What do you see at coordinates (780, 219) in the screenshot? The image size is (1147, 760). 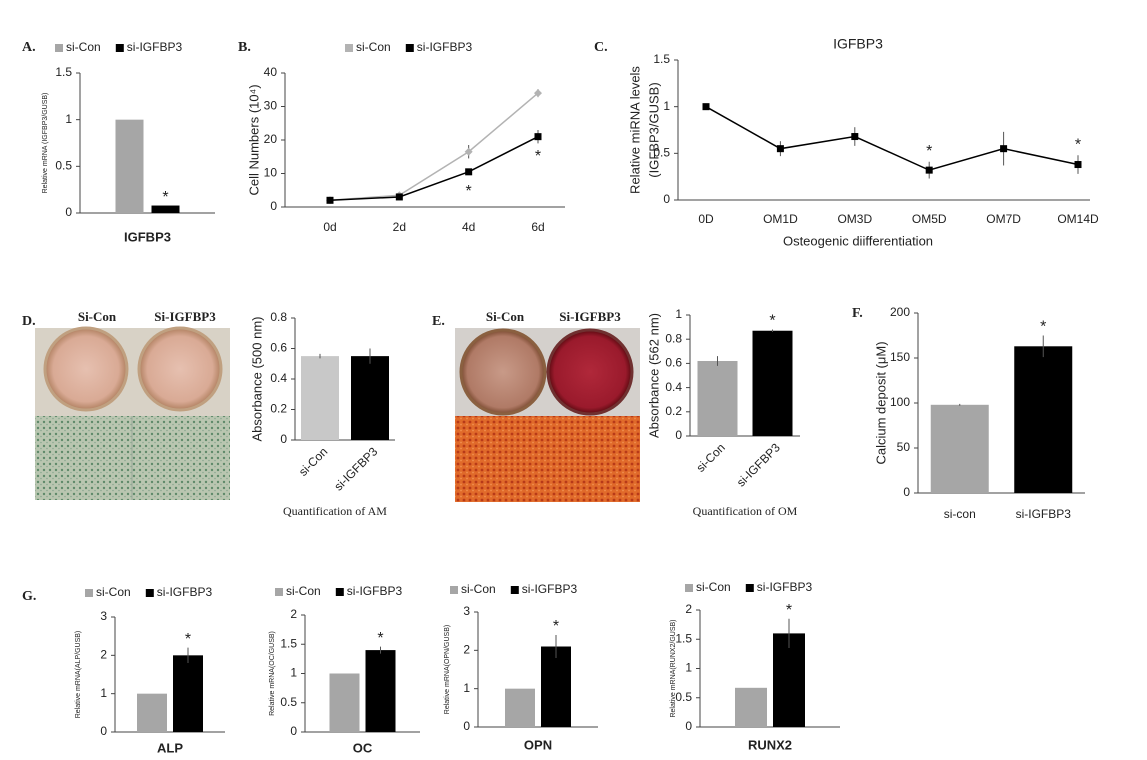 I see `x-tick-label: OM1D` at bounding box center [780, 219].